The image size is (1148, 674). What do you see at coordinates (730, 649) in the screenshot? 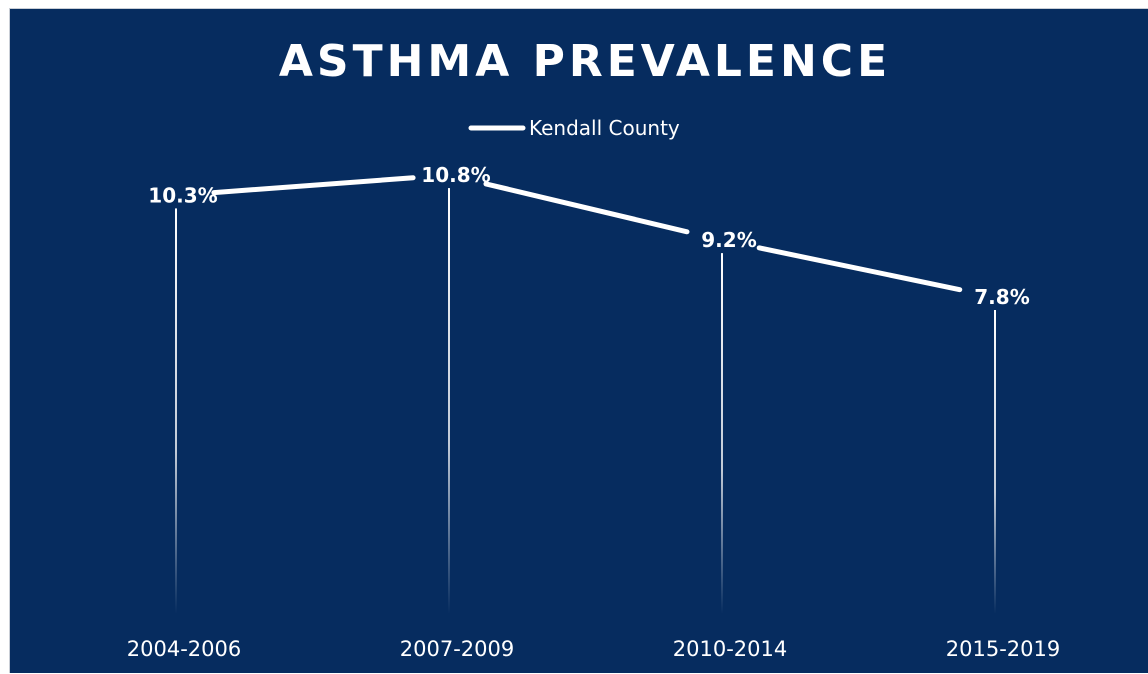
I see `x-tick-label-3: 2010-2014` at bounding box center [730, 649].